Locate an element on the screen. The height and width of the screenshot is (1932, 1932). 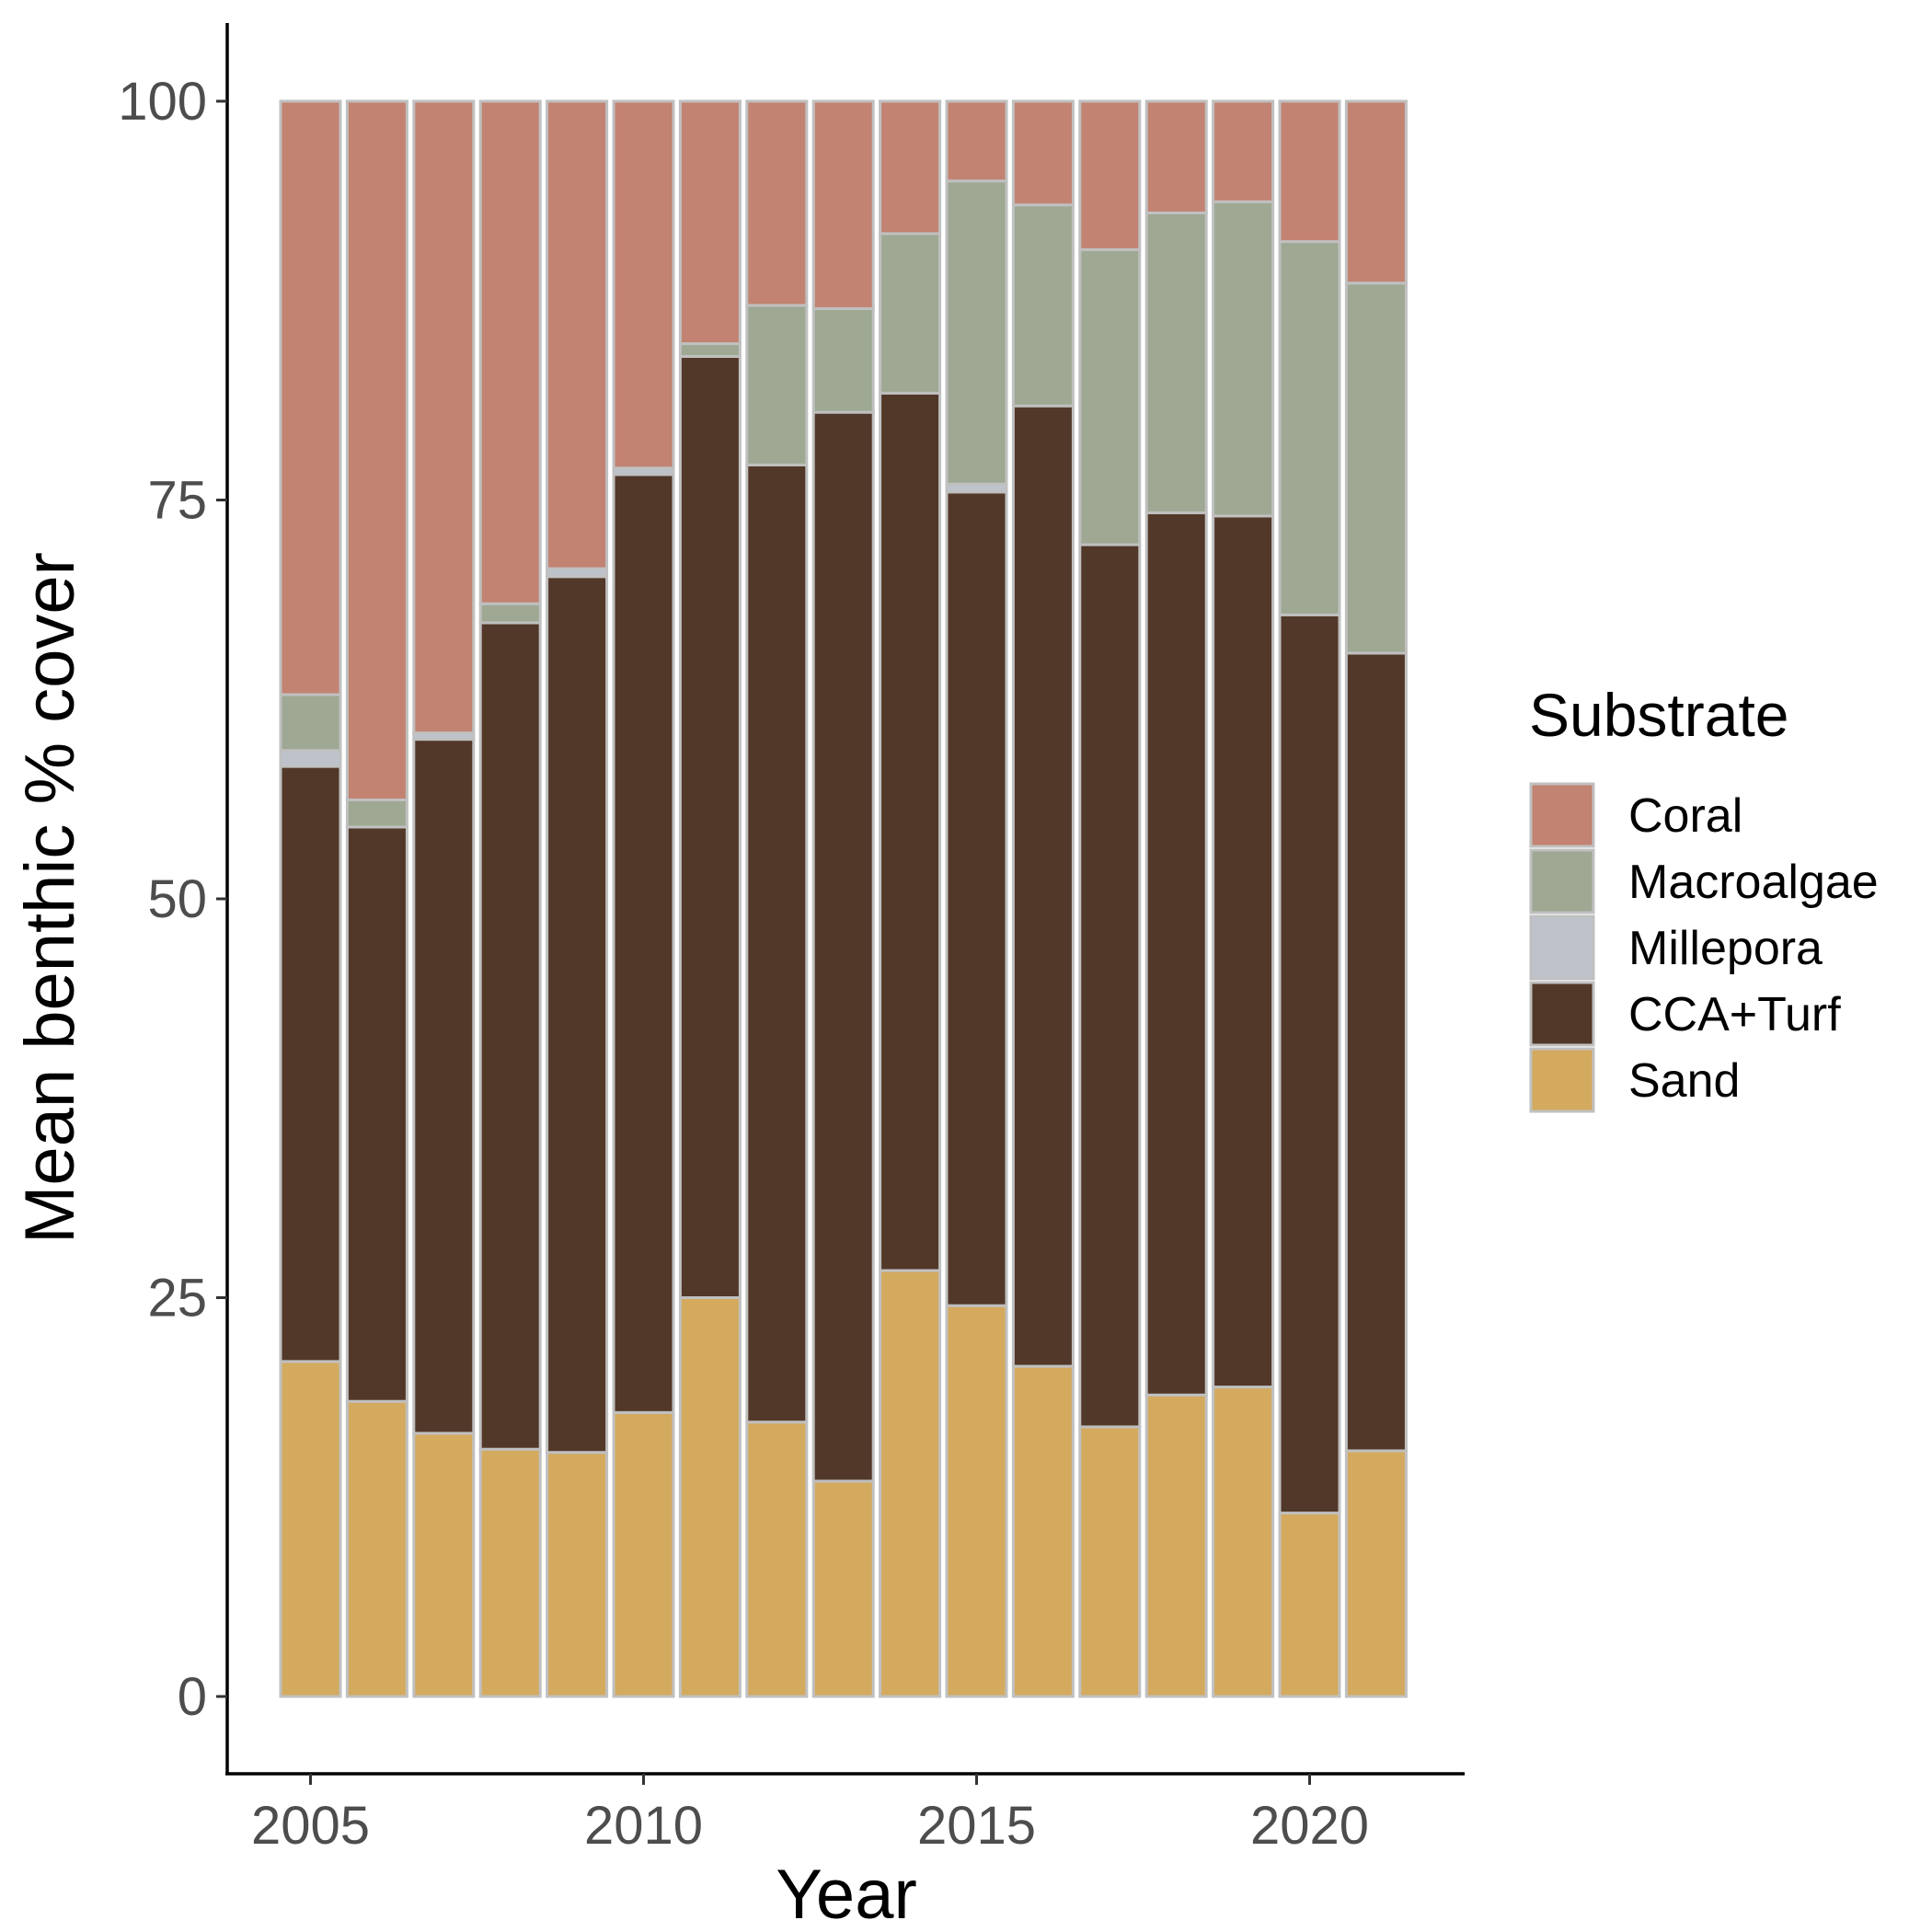
bar-segment-sand-2019 is located at coordinates (1243, 1542).